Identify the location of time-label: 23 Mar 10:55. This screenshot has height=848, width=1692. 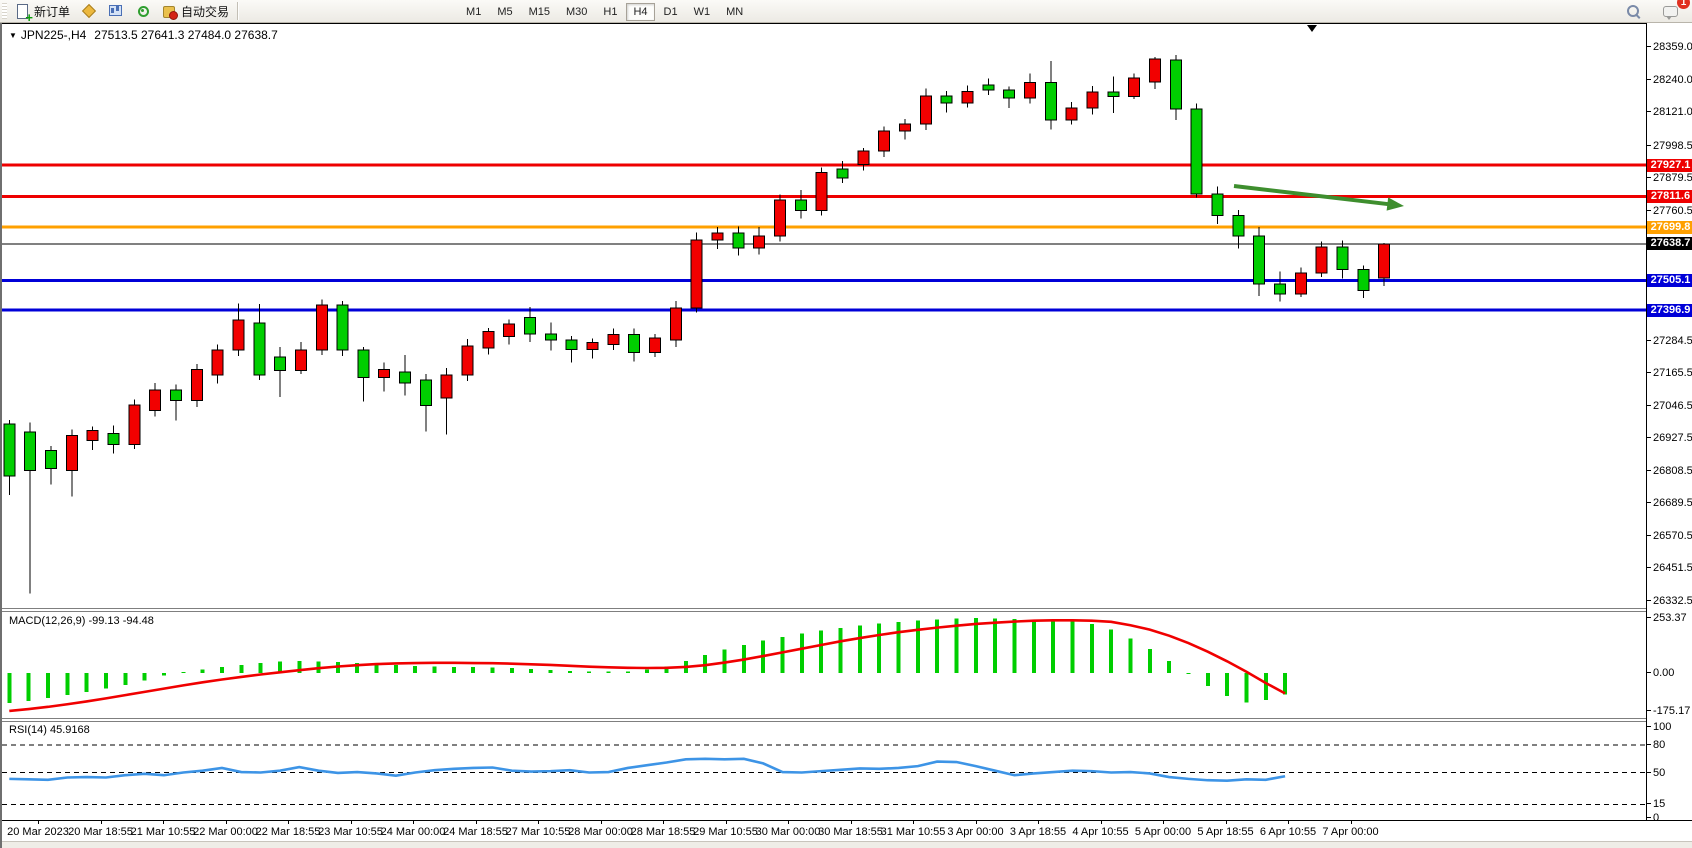
(350, 832).